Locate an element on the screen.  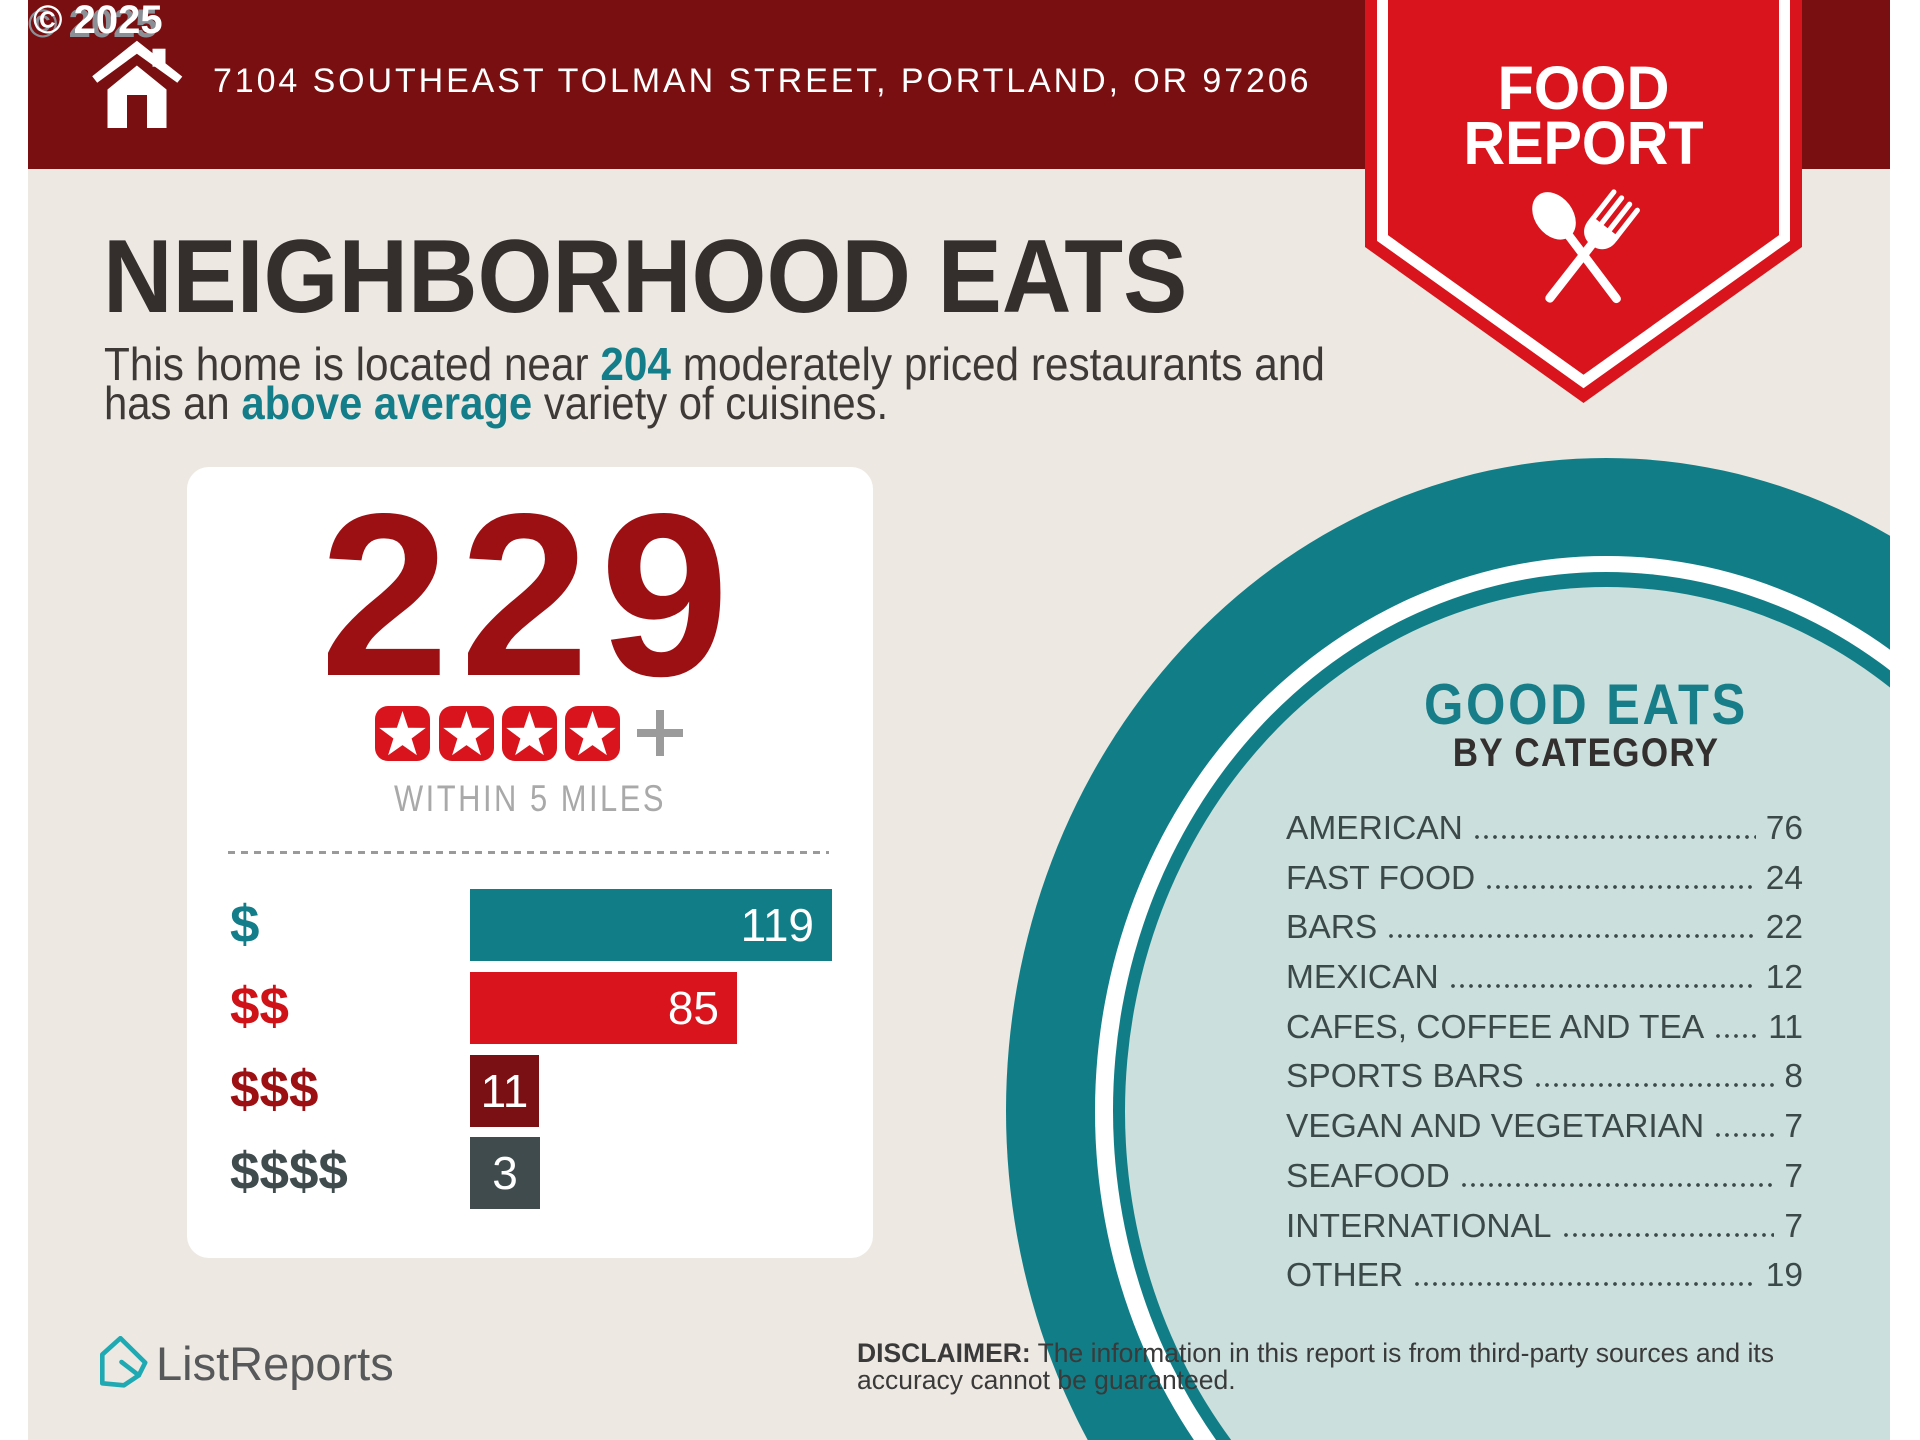
svg-text: FOOD is located at coordinates (1584, 88).